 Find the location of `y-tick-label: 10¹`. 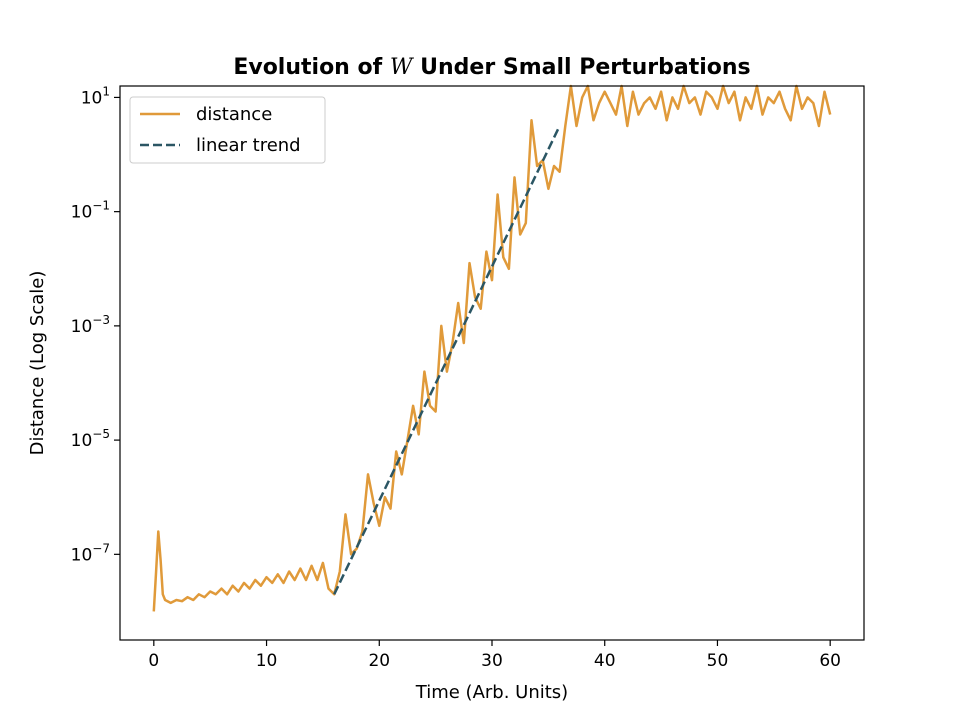

y-tick-label: 10¹ is located at coordinates (95, 96).